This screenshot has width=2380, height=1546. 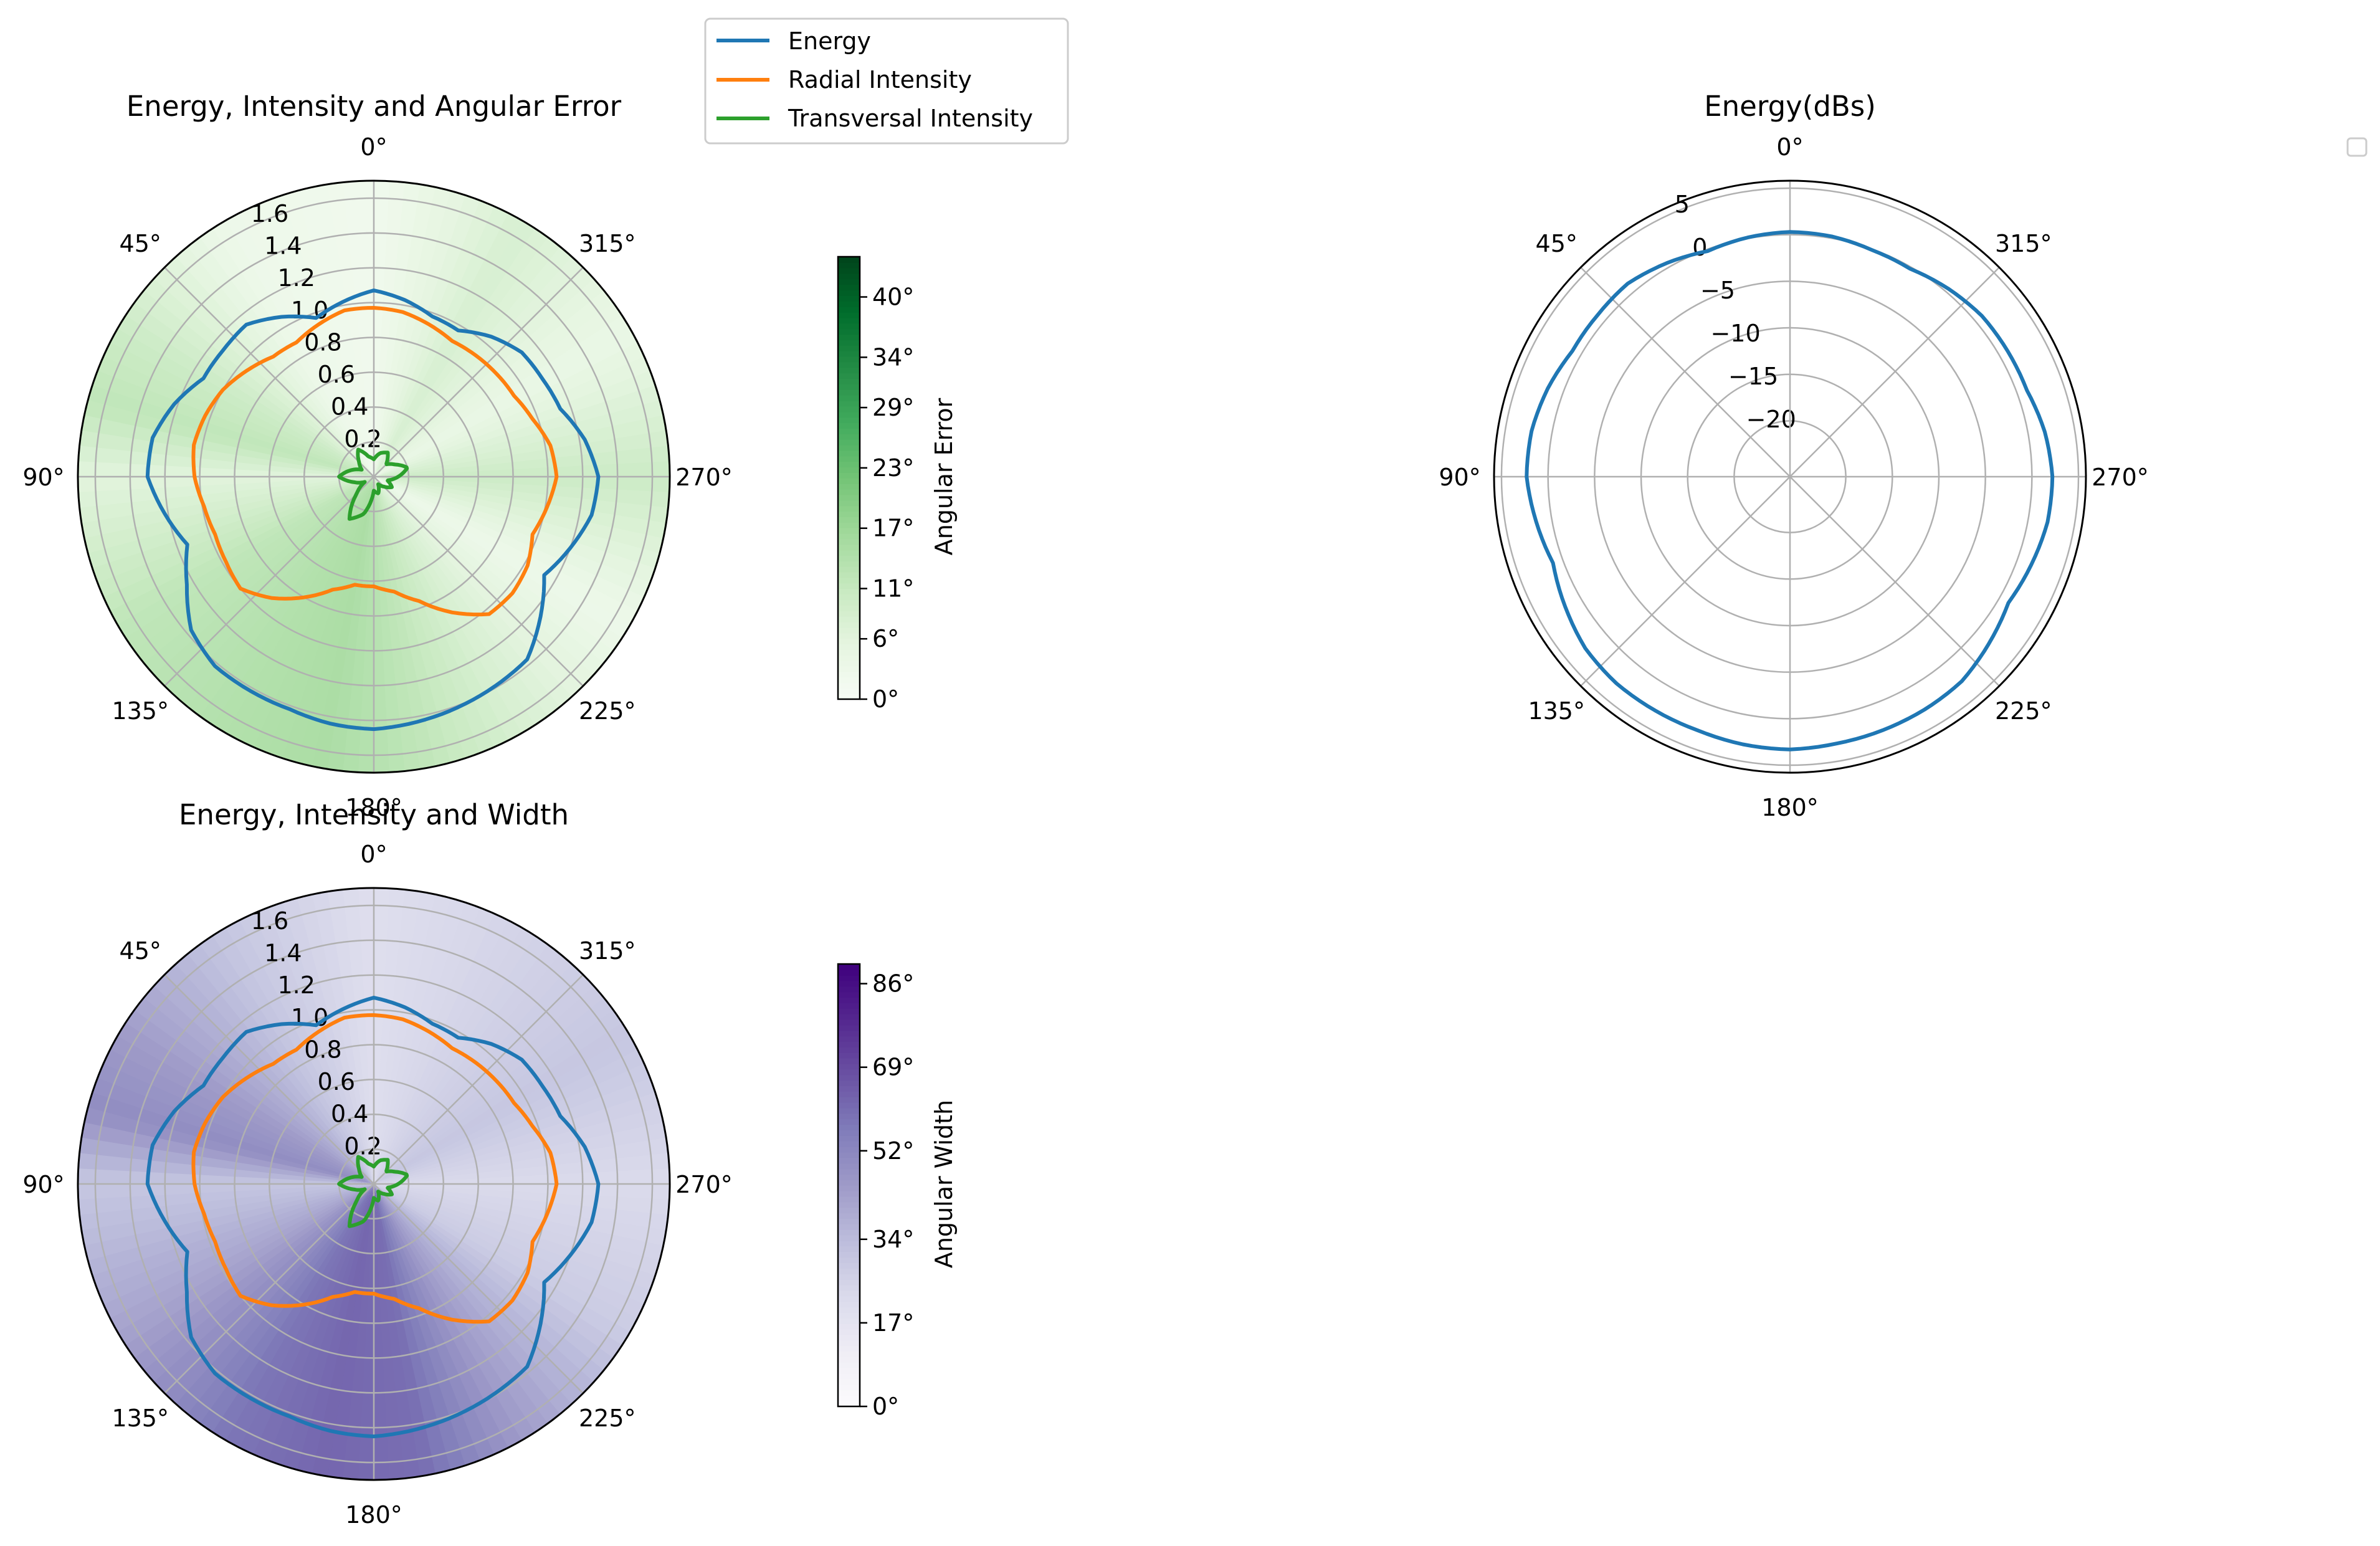 What do you see at coordinates (43, 1184) in the screenshot?
I see `angle-tick-label: 90°` at bounding box center [43, 1184].